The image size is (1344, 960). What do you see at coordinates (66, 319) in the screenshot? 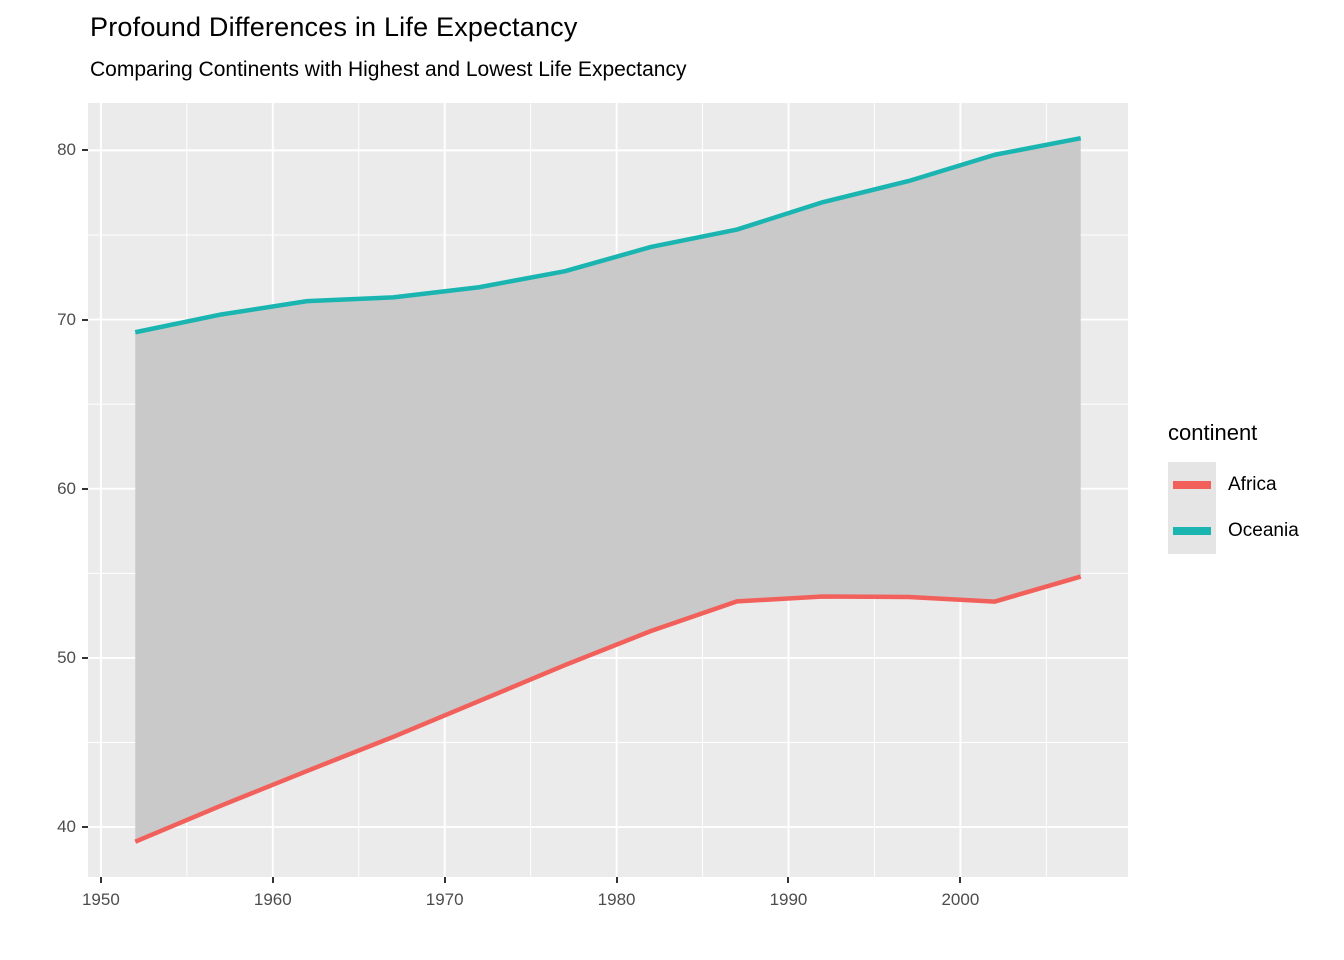
I see `y-tick-label: 70` at bounding box center [66, 319].